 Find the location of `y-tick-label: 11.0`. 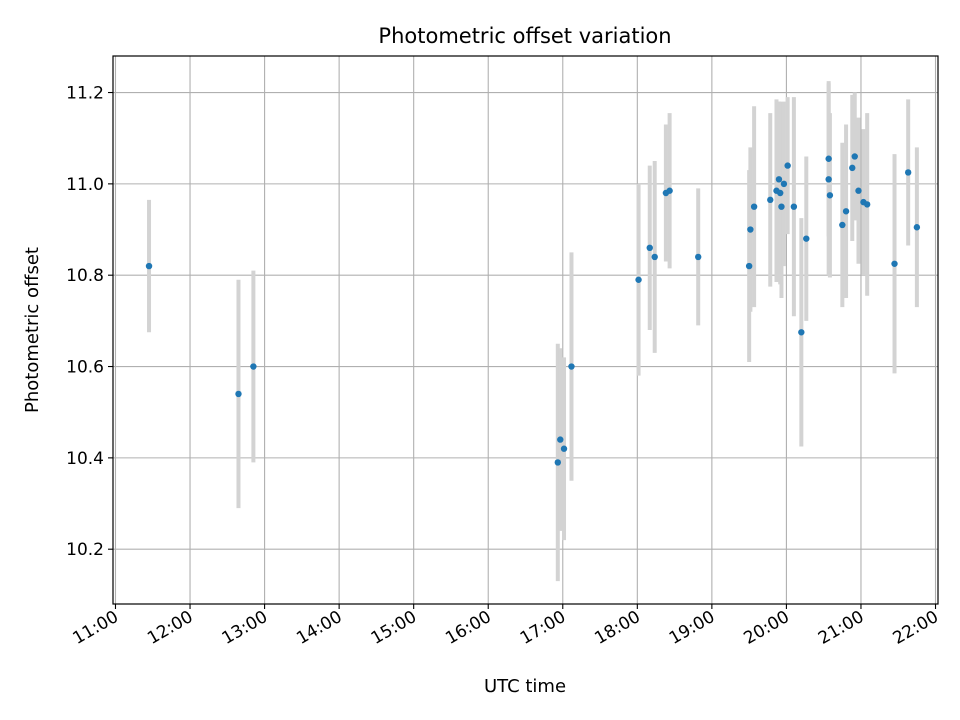

y-tick-label: 11.0 is located at coordinates (85, 185).